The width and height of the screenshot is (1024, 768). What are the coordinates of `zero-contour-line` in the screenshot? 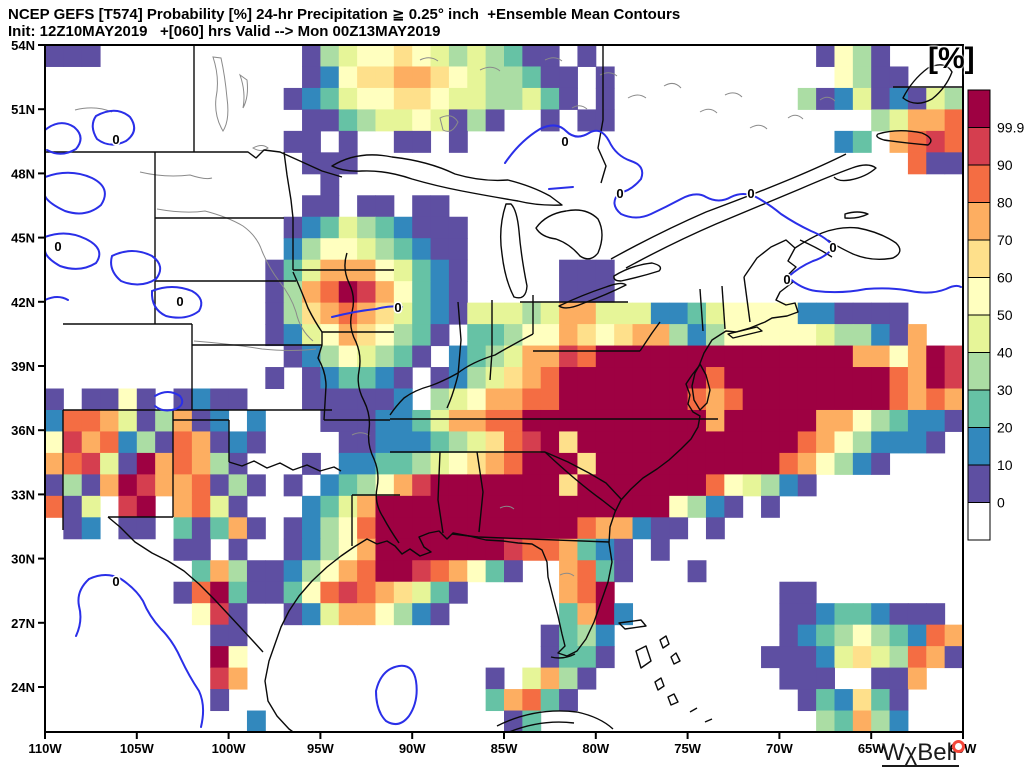 It's located at (73, 251).